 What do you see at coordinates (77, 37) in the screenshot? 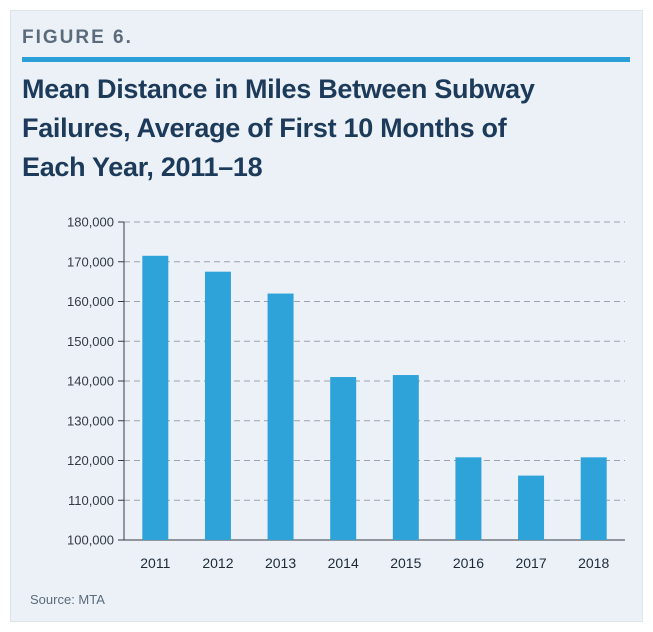
I see `figure-label: FIGURE 6.` at bounding box center [77, 37].